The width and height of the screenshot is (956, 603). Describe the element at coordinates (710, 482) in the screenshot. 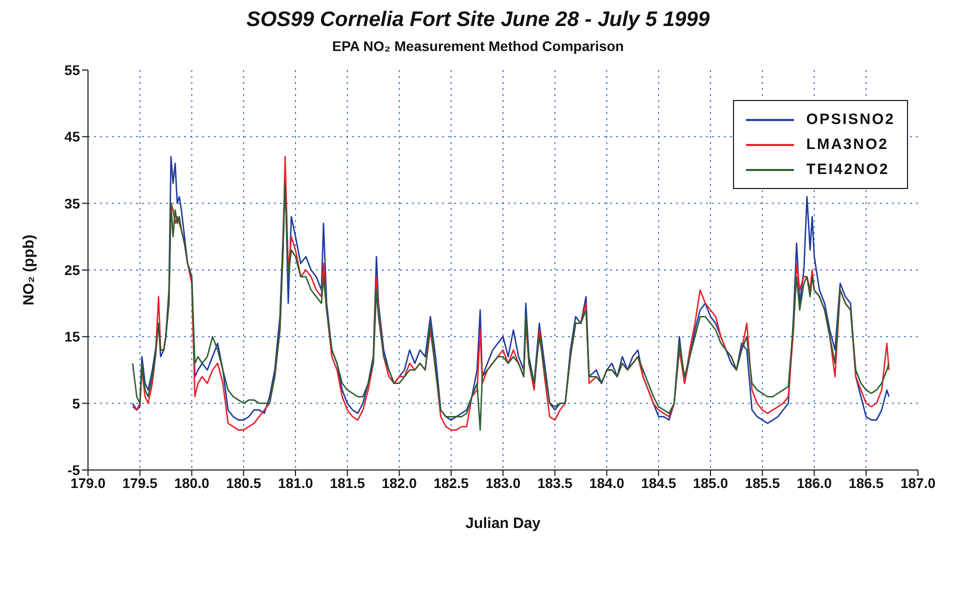

I see `x-tick-label: 185.0` at that location.